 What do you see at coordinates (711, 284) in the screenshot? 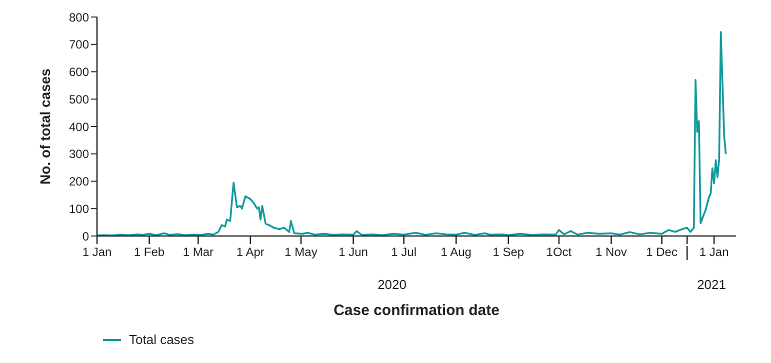
I see `text: 2021` at bounding box center [711, 284].